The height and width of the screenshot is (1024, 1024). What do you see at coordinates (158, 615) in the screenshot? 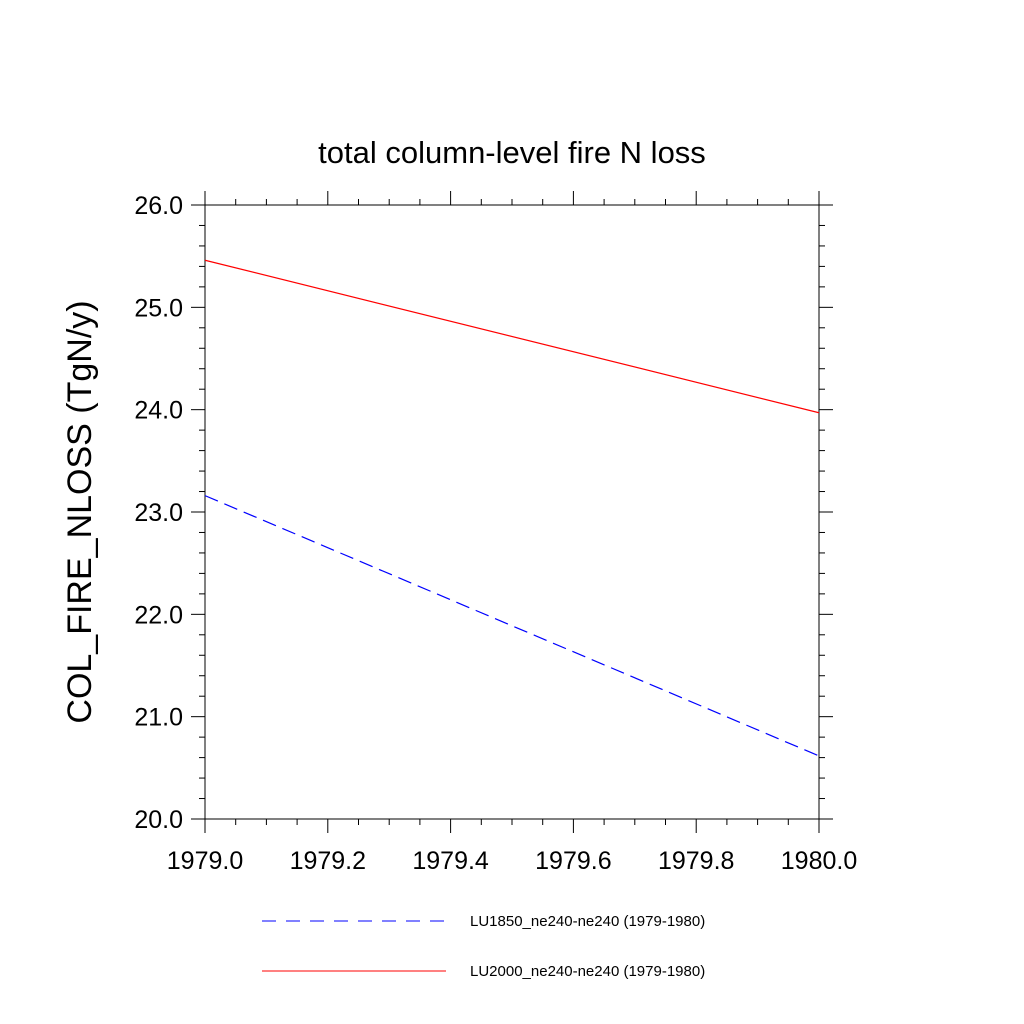
I see `y-tick-label: 22.0` at bounding box center [158, 615].